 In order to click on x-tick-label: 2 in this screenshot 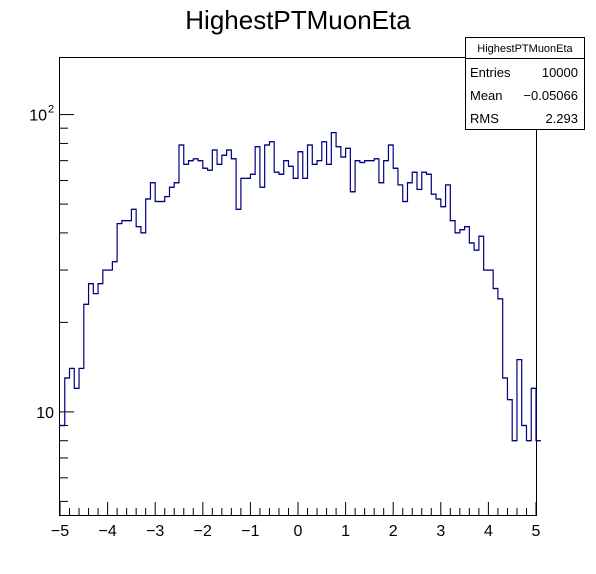, I will do `click(393, 531)`.